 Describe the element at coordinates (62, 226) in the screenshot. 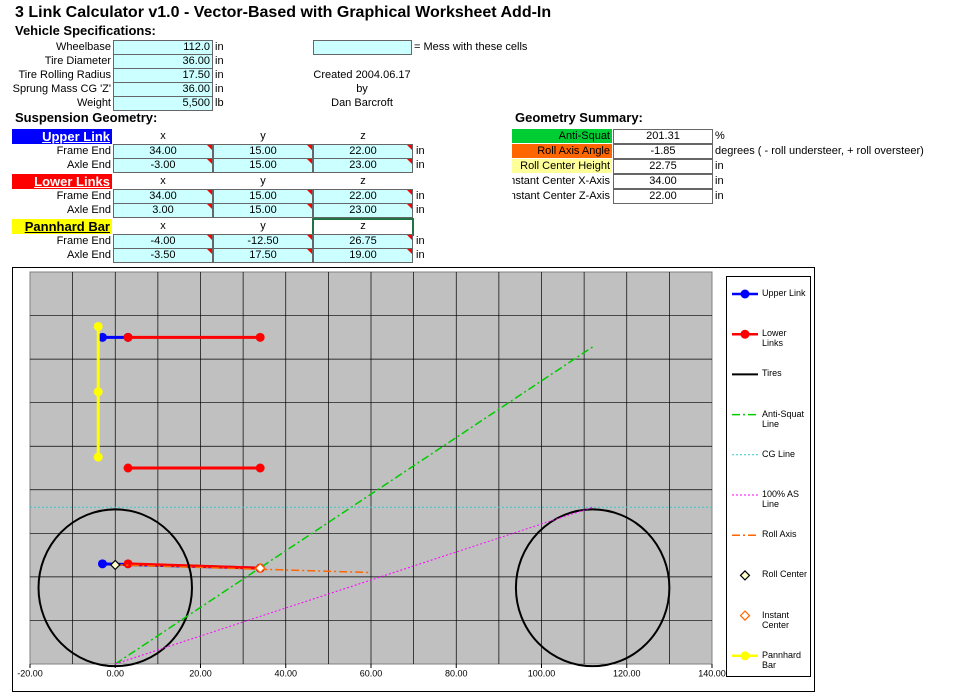

I see `group-header: Pannhard Bar` at that location.